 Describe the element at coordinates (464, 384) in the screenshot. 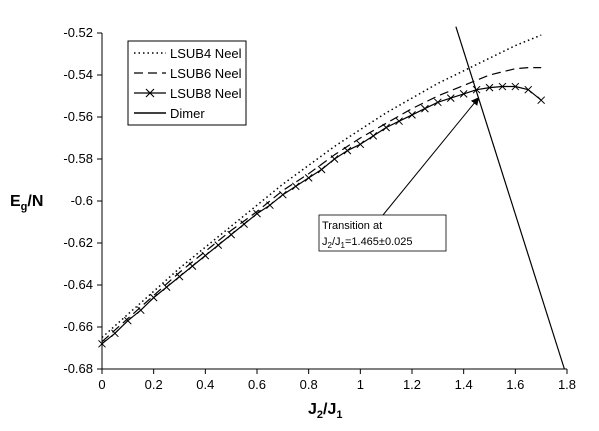

I see `x-tick-label: 1.4` at that location.